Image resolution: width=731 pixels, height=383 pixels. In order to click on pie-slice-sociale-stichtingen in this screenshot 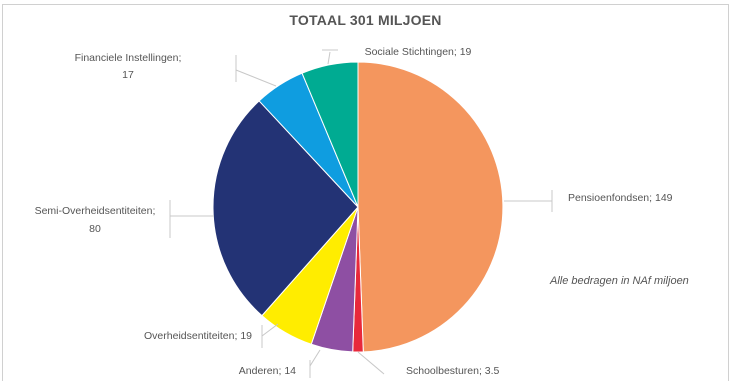, I will do `click(330, 134)`.